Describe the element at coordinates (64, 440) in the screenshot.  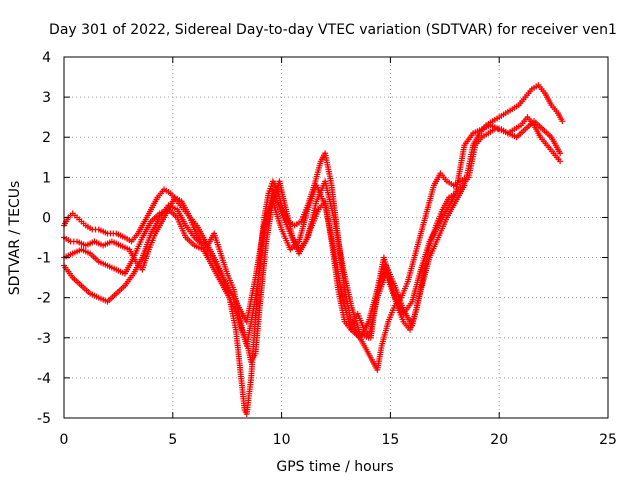
I see `x-tick-label: 0` at that location.